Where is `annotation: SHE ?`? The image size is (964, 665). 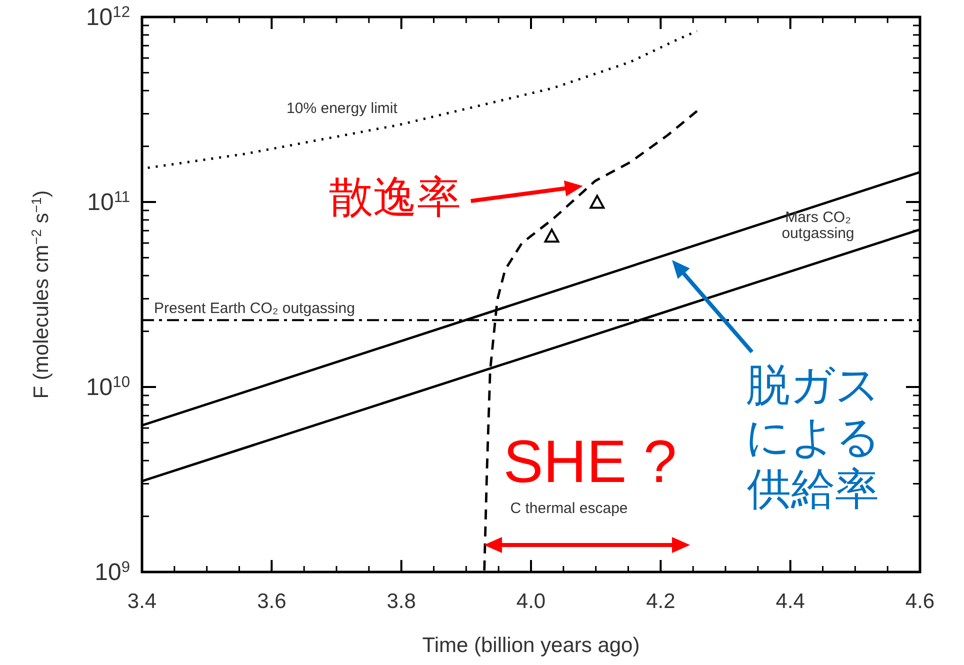 annotation: SHE ? is located at coordinates (590, 461).